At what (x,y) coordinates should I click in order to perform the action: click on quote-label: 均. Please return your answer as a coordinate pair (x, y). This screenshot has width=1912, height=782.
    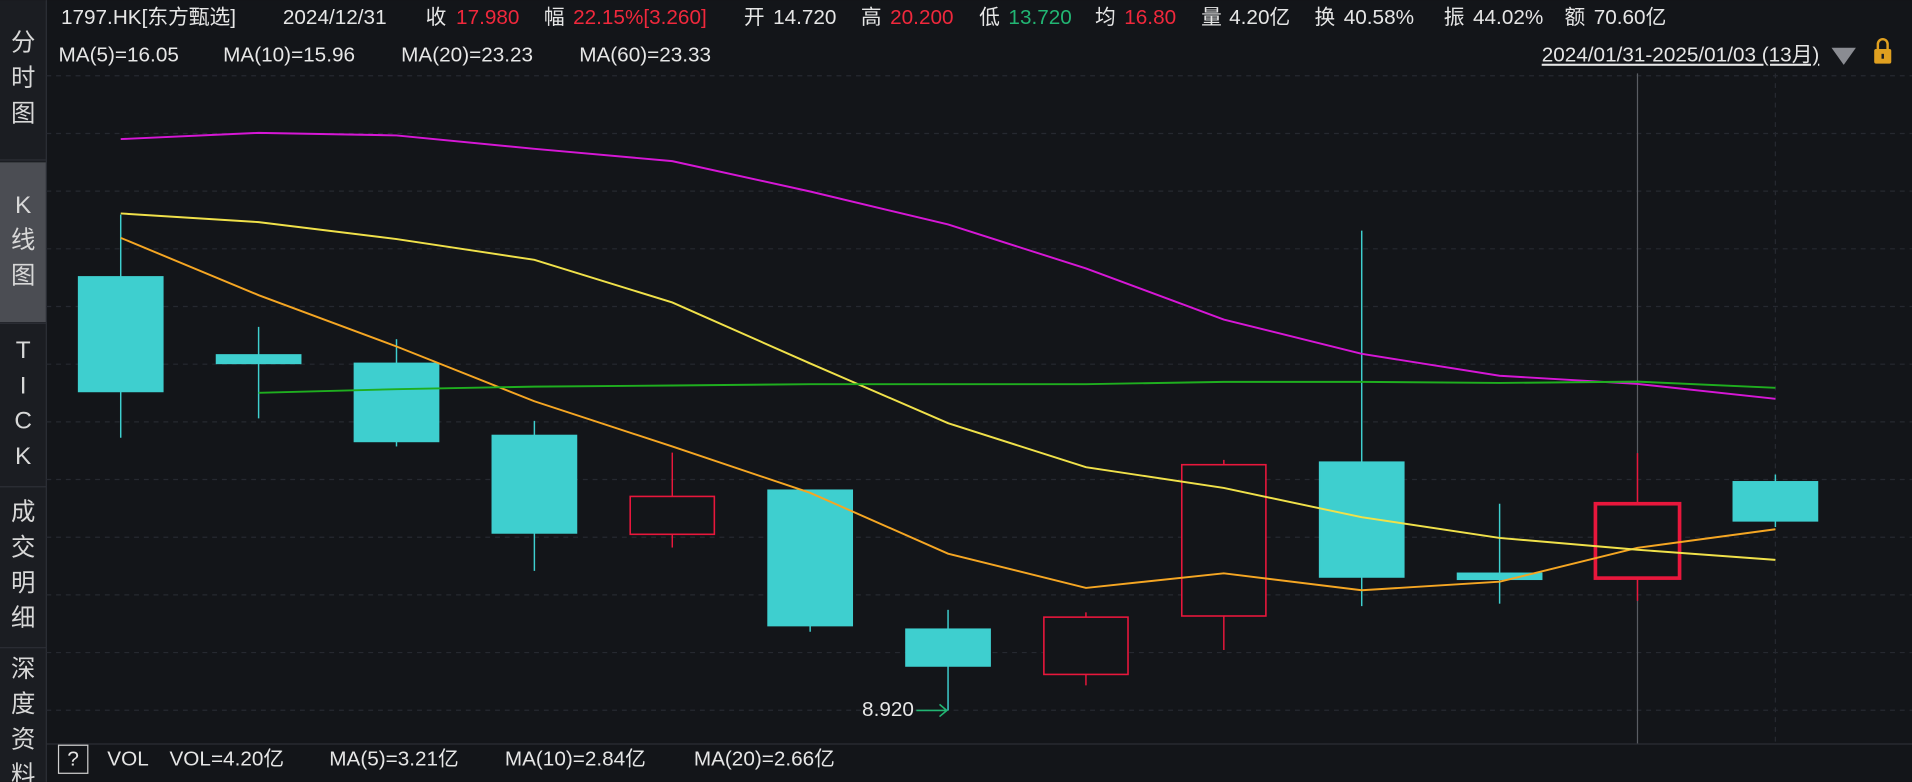
    Looking at the image, I should click on (1105, 17).